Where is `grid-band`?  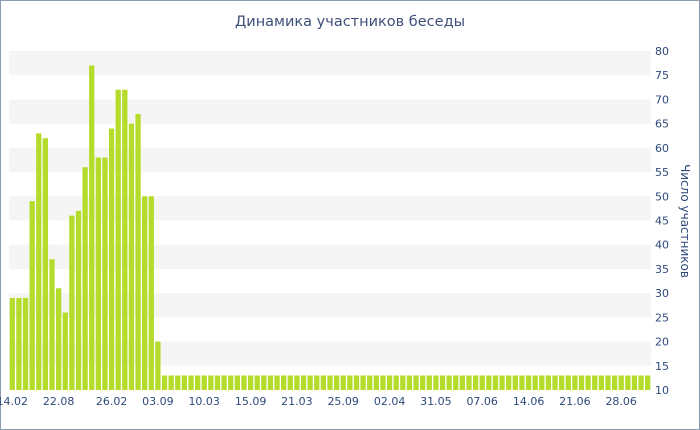
grid-band is located at coordinates (330, 63).